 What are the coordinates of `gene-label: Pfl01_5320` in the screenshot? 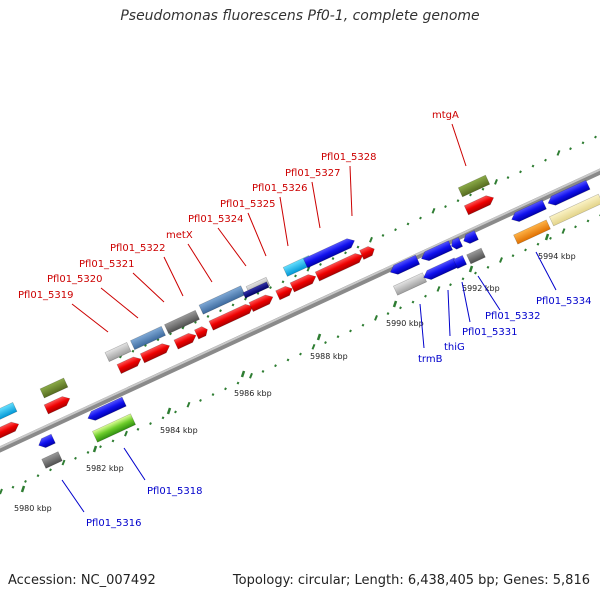 It's located at (75, 279).